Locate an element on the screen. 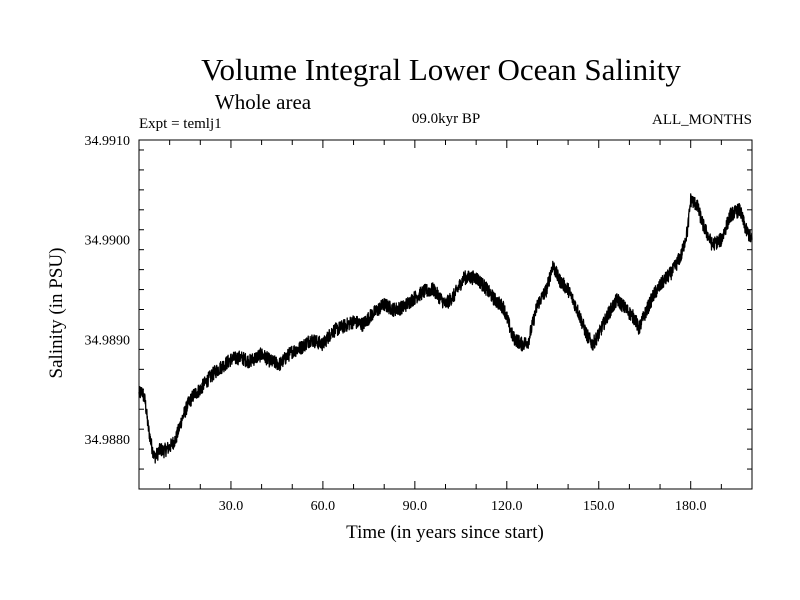 The image size is (800, 600). y-tick-label: 34.9880 is located at coordinates (108, 440).